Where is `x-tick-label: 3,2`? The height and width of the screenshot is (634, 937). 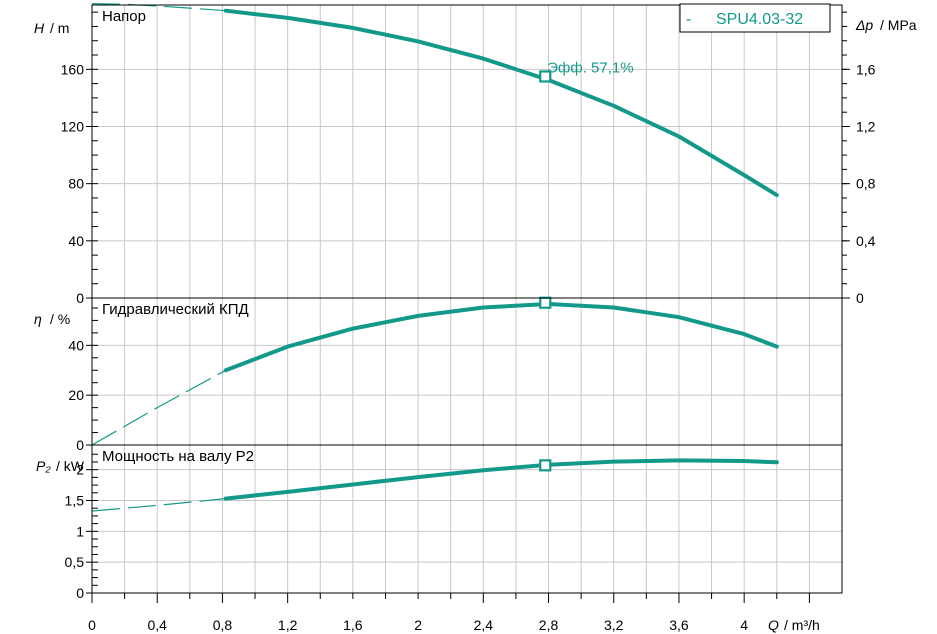
x-tick-label: 3,2 is located at coordinates (614, 625).